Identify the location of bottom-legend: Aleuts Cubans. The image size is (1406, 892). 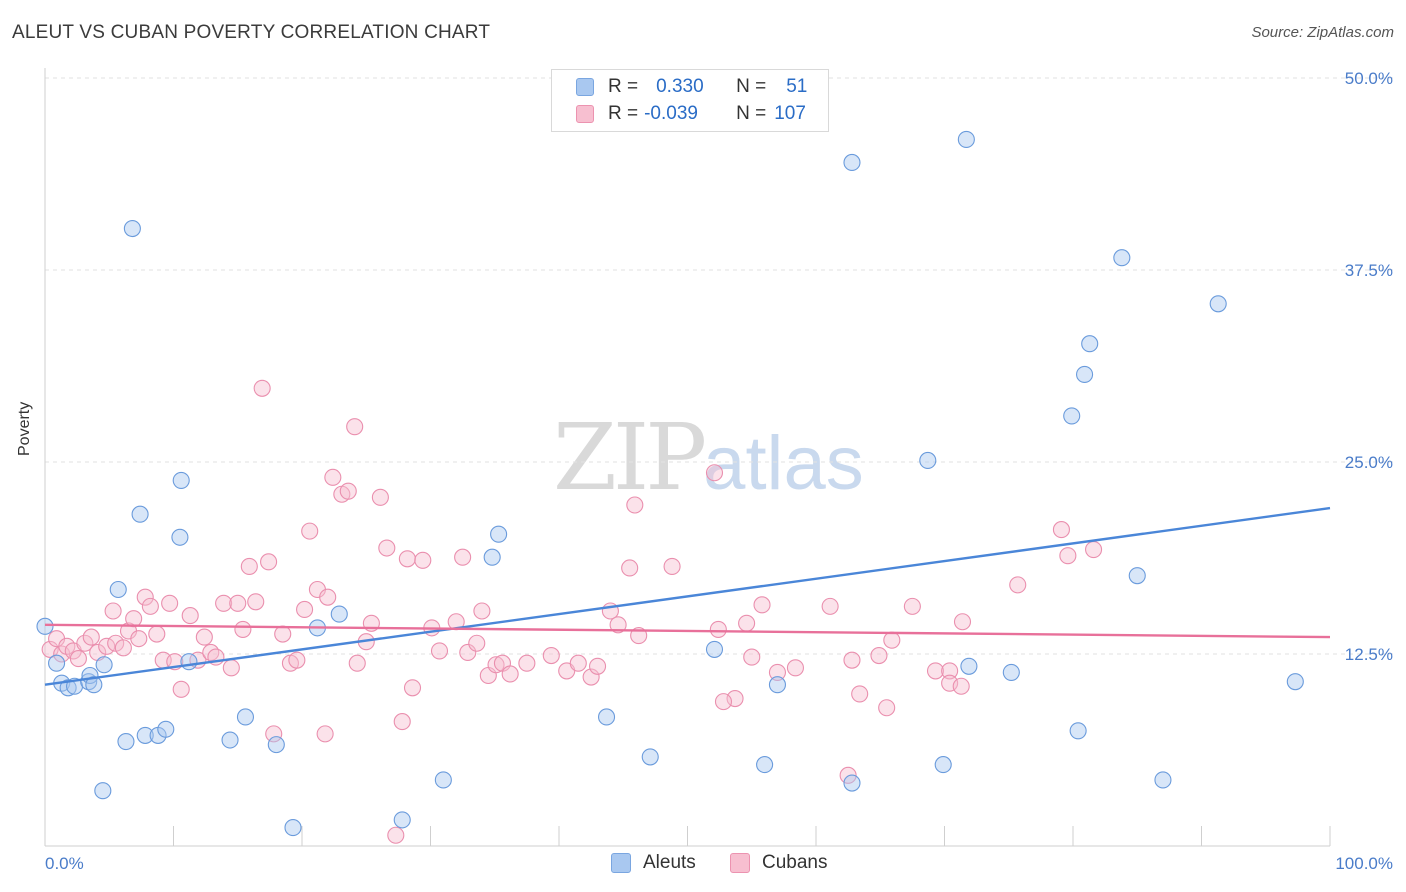
(703, 865).